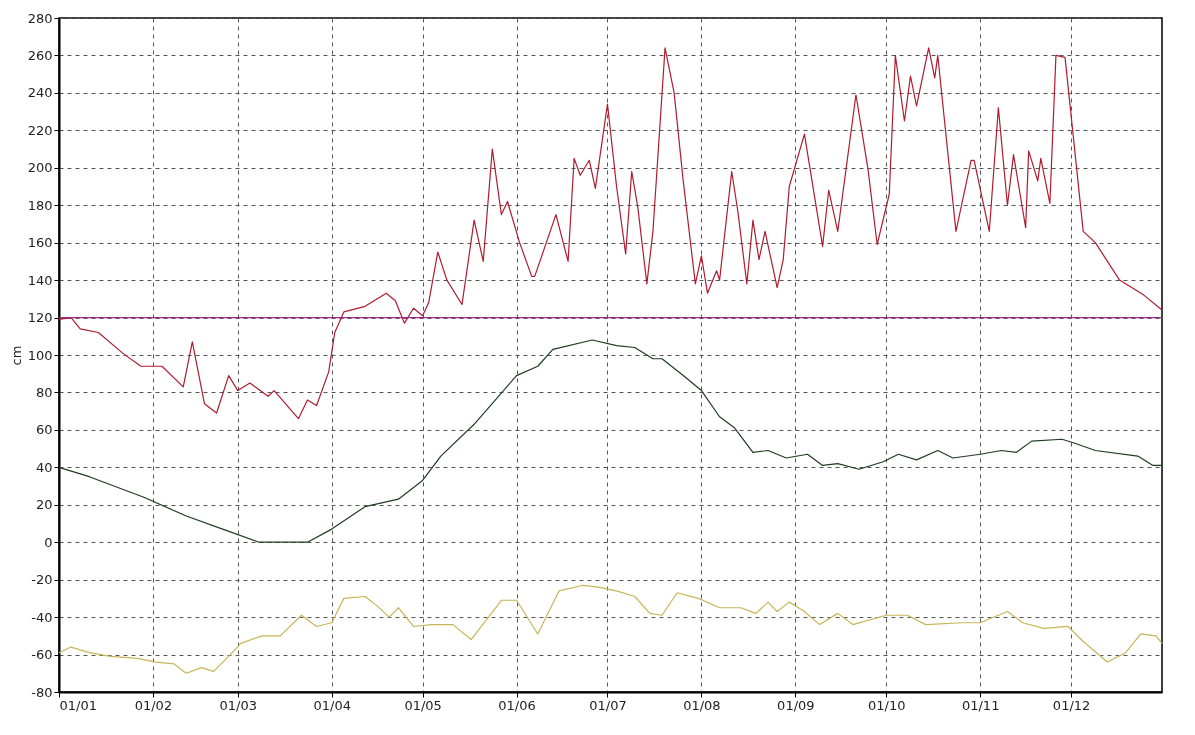  What do you see at coordinates (40, 93) in the screenshot?
I see `y-tick-label: 240` at bounding box center [40, 93].